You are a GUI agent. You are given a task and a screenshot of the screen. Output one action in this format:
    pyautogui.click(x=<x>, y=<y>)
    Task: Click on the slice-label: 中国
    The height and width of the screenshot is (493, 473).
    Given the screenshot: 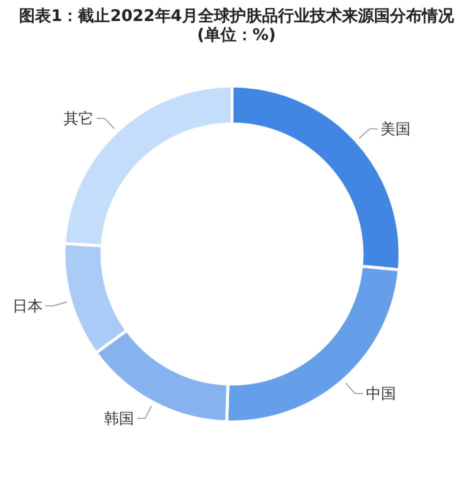 What is the action you would take?
    pyautogui.click(x=381, y=393)
    